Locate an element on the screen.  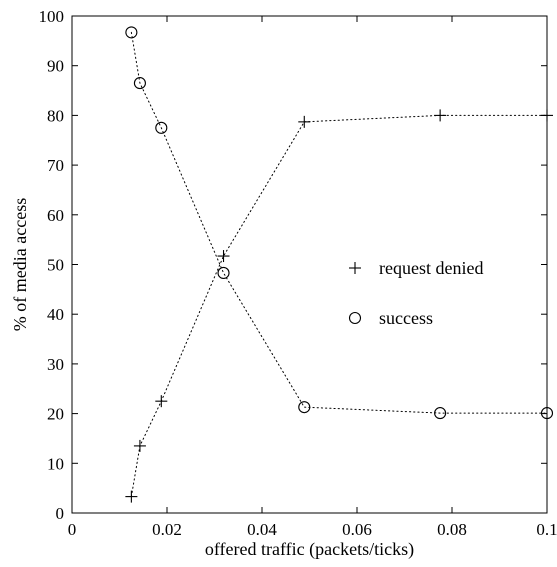
legend-label-request-denied: request denied is located at coordinates (431, 268).